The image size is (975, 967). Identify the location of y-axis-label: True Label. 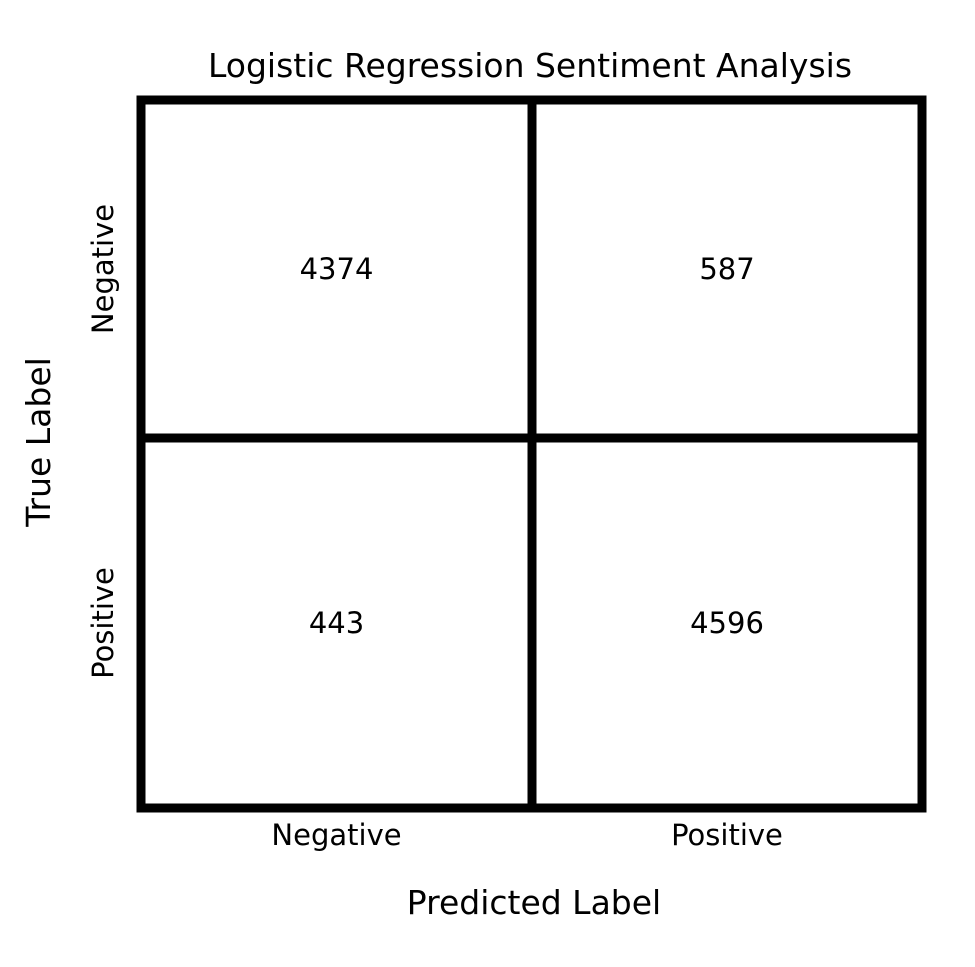
(38, 442).